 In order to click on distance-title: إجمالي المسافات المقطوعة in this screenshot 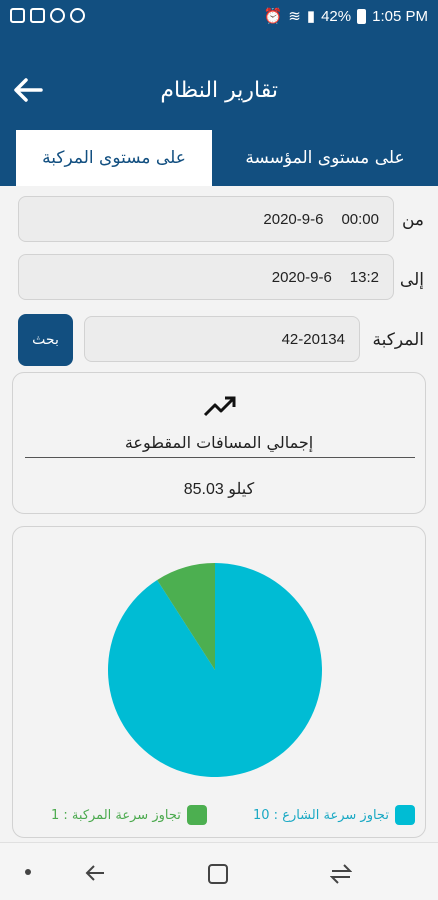, I will do `click(219, 442)`.